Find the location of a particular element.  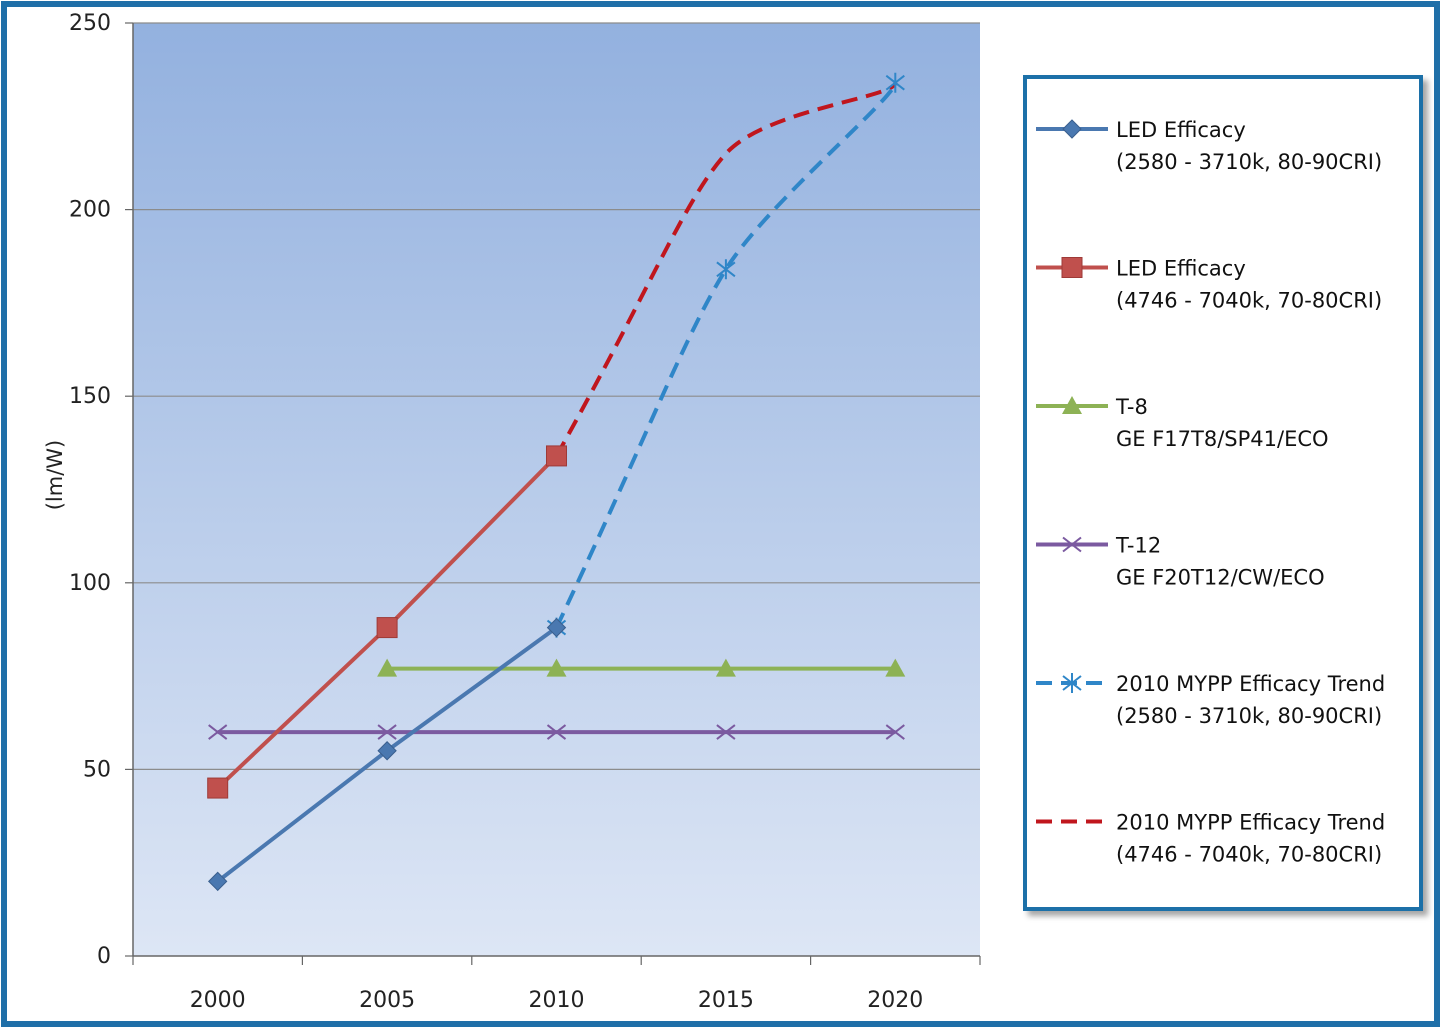

y-tick-label: 150 is located at coordinates (90, 396).